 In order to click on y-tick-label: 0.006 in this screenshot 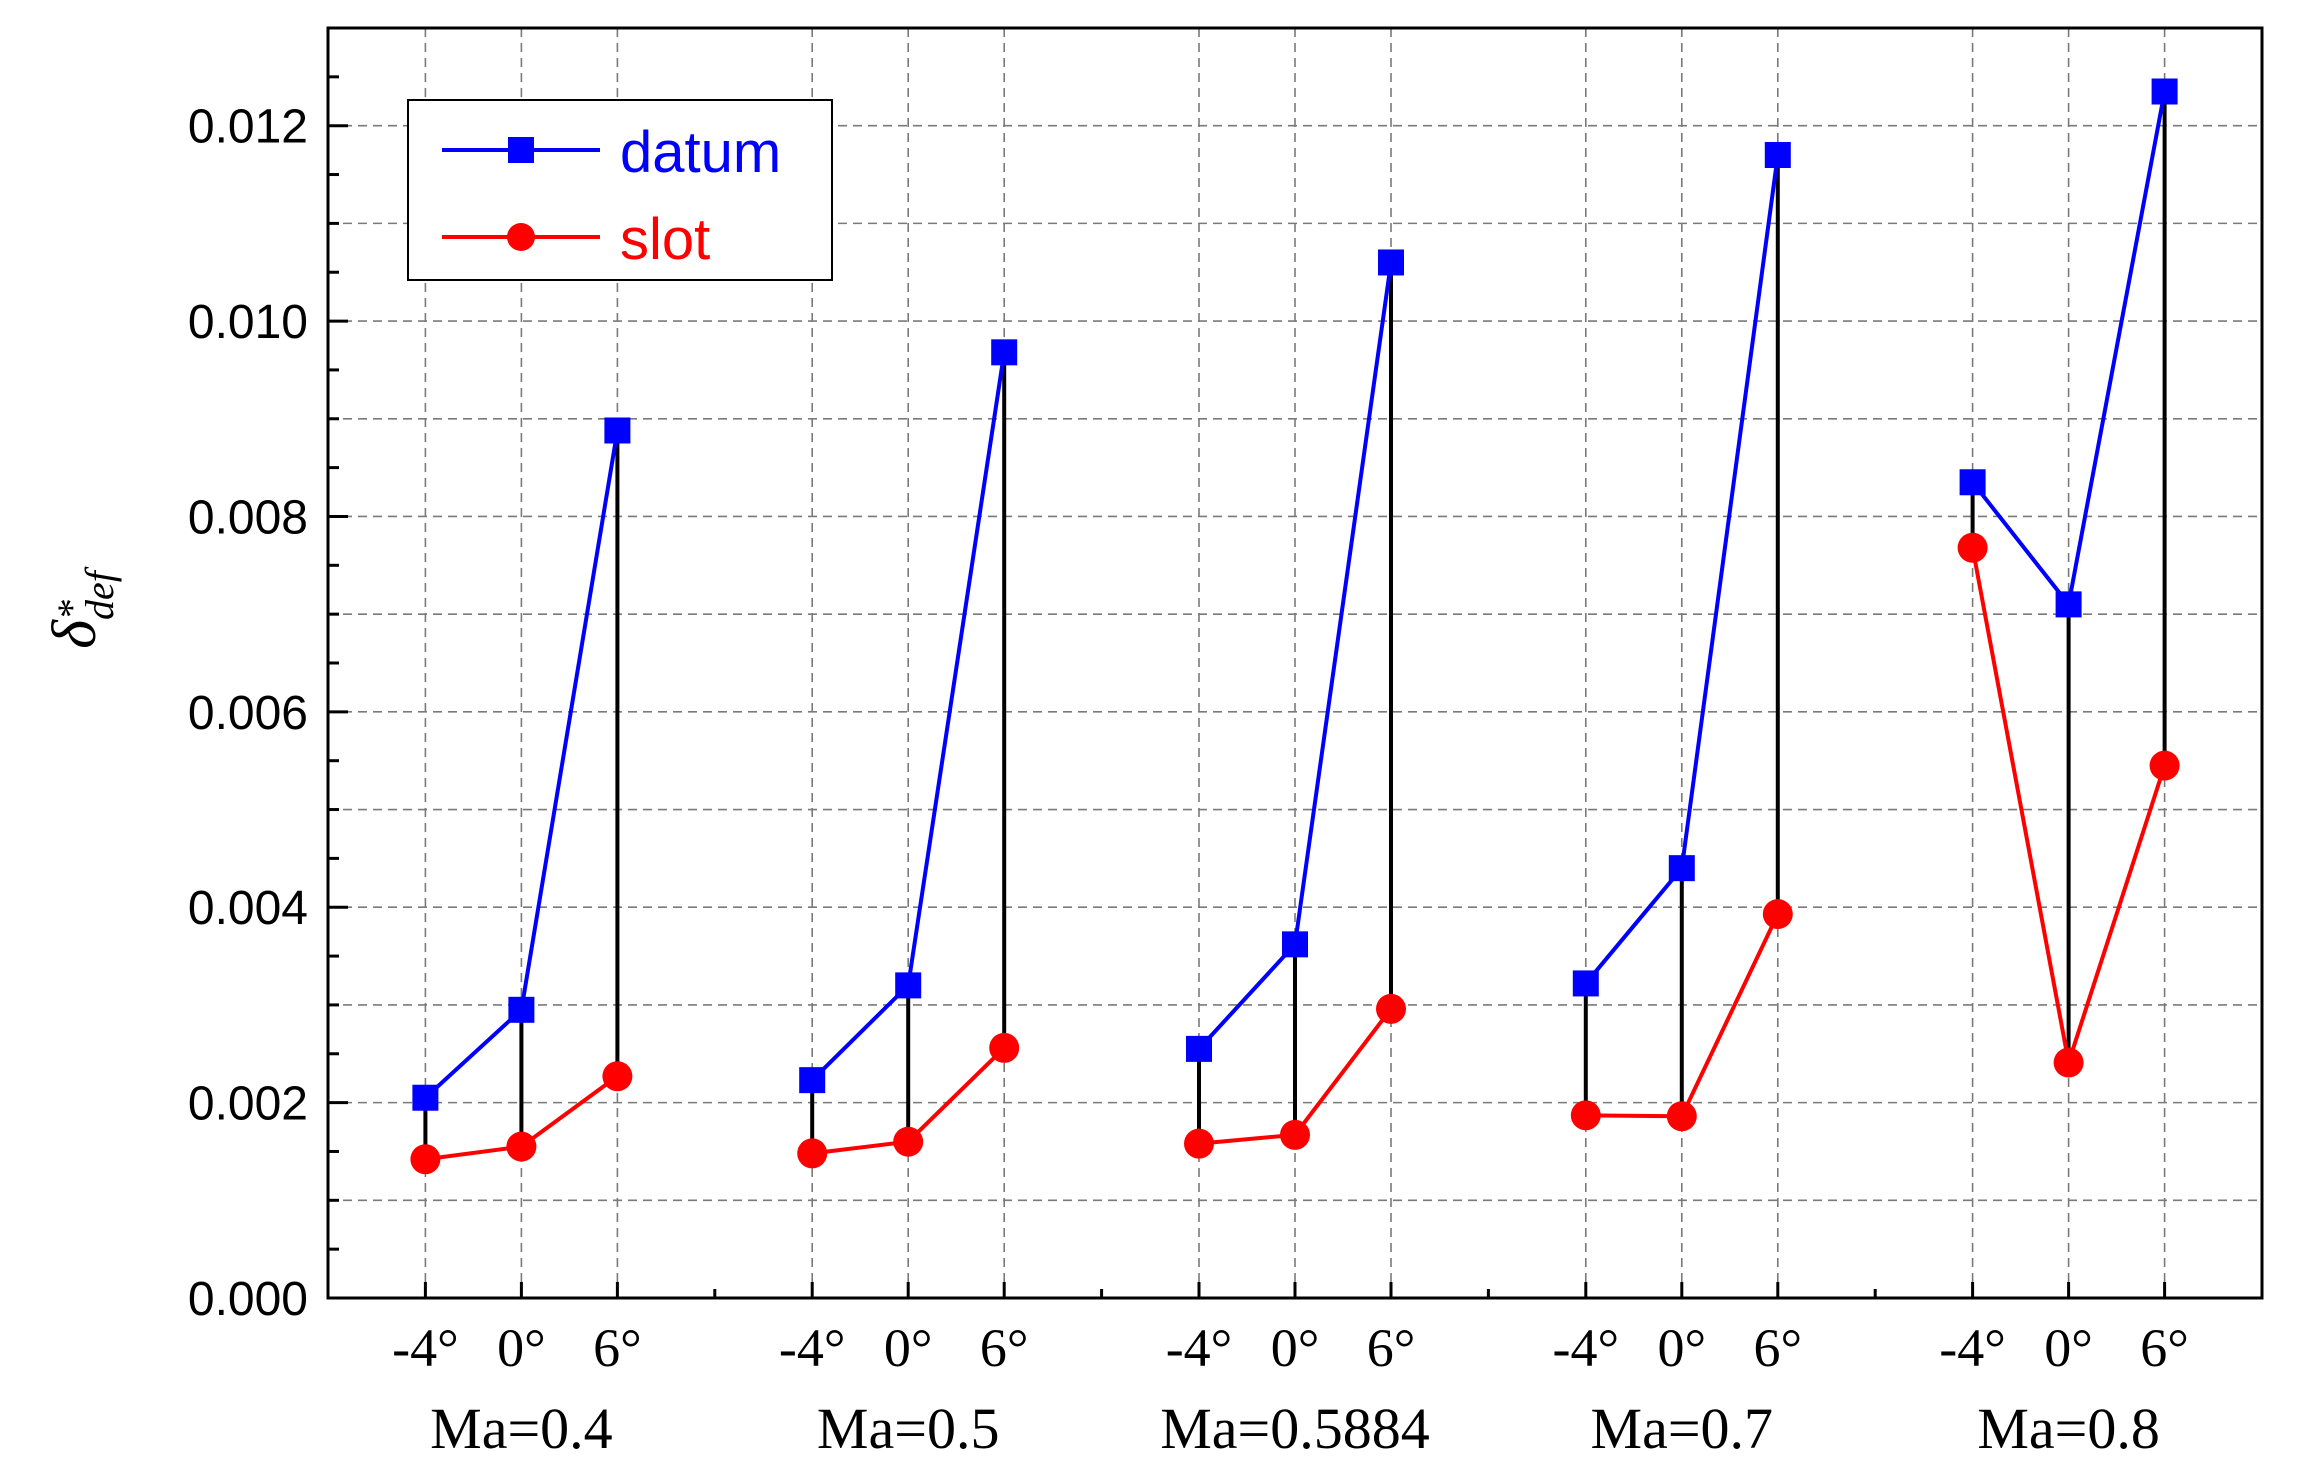, I will do `click(248, 713)`.